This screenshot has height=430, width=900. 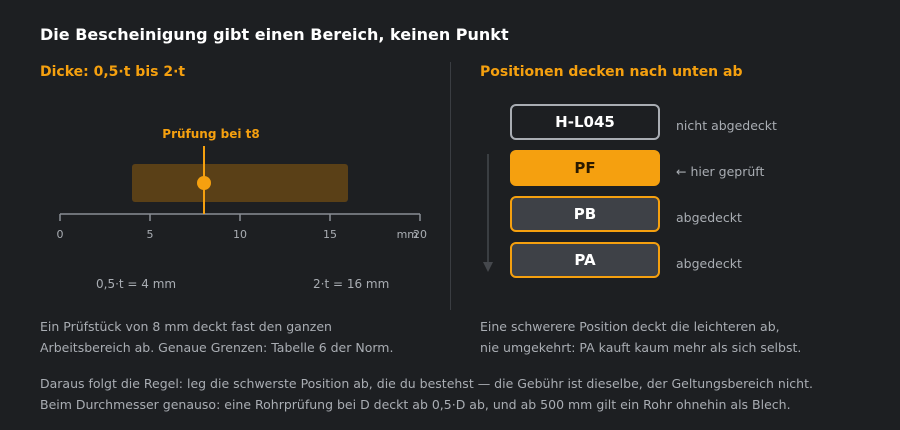 I want to click on upper-bound-label: 2·t = 16 mm, so click(x=351, y=284).